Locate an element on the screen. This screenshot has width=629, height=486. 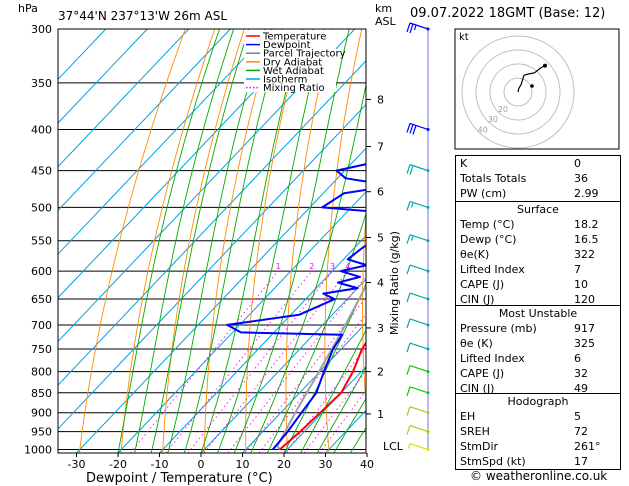
legend-entry: Dewpoint is located at coordinates (287, 45).